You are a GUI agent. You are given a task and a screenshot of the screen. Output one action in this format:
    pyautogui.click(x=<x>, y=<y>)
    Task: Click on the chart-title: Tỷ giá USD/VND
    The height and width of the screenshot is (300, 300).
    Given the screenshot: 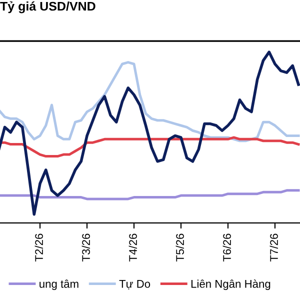 What is the action you would take?
    pyautogui.click(x=48, y=7)
    